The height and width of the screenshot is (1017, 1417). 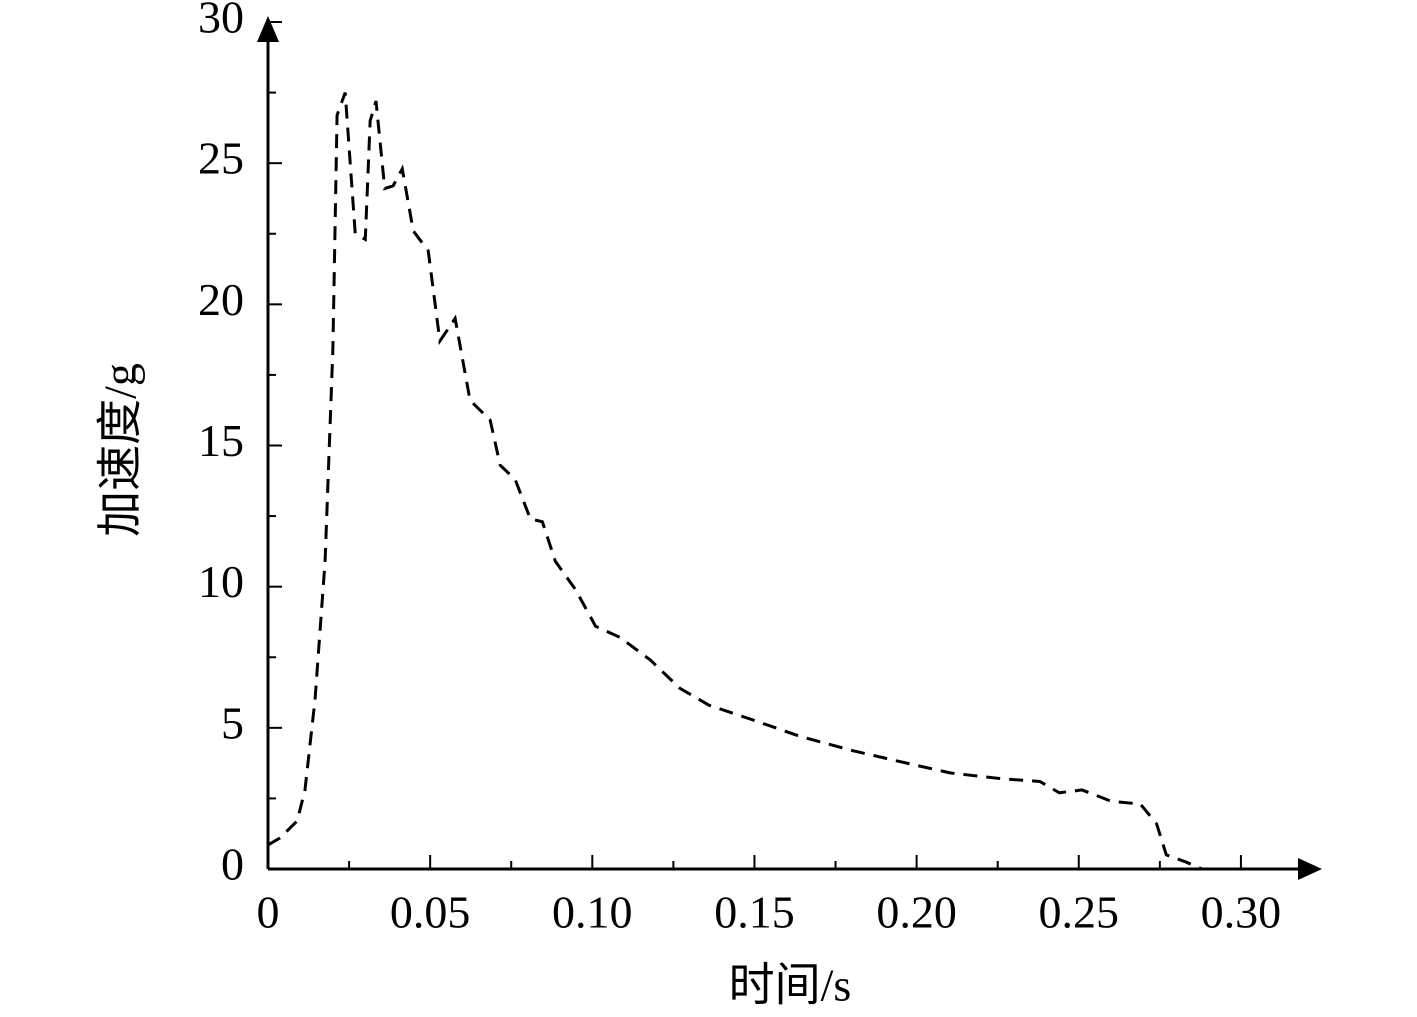 What do you see at coordinates (790, 985) in the screenshot?
I see `x-axis-label: 时间/s` at bounding box center [790, 985].